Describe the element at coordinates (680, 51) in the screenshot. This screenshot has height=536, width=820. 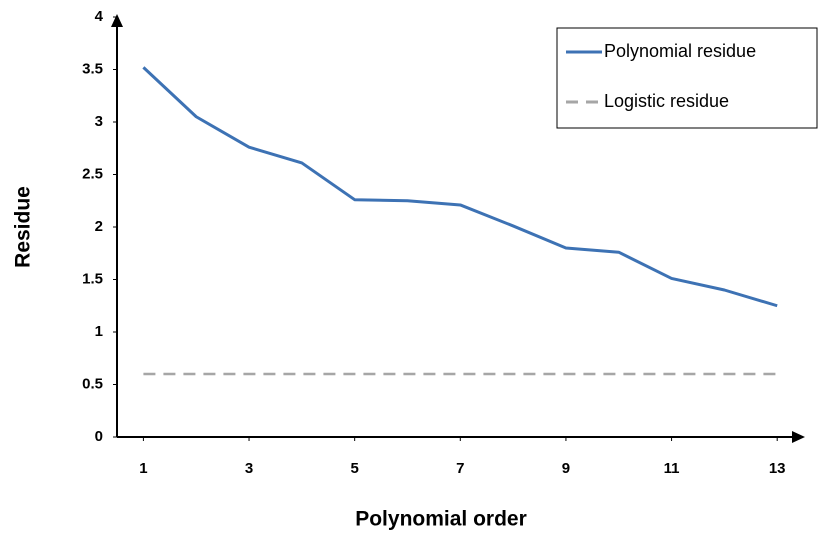
I see `legend-label: Polynomial residue` at that location.